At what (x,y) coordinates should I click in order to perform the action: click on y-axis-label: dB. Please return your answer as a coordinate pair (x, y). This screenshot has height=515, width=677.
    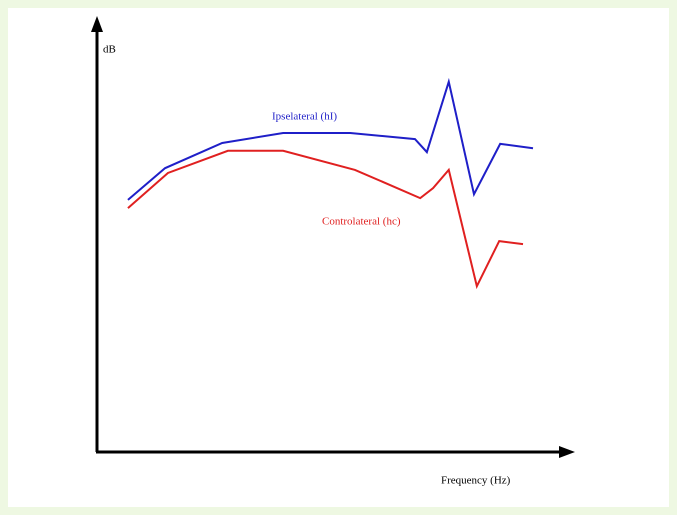
    Looking at the image, I should click on (109, 50).